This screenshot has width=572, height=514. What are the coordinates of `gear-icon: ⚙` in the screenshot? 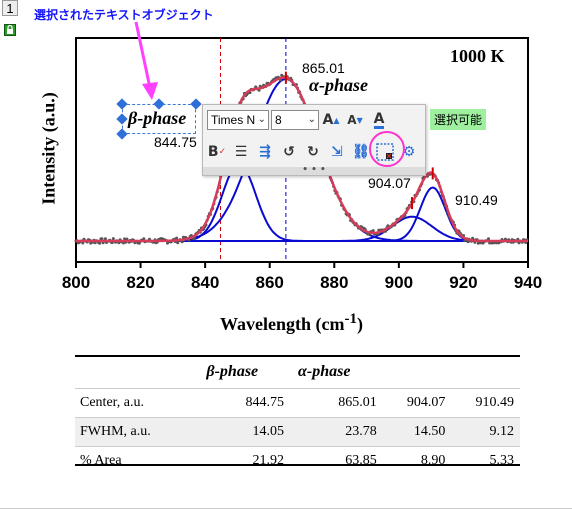 It's located at (409, 152).